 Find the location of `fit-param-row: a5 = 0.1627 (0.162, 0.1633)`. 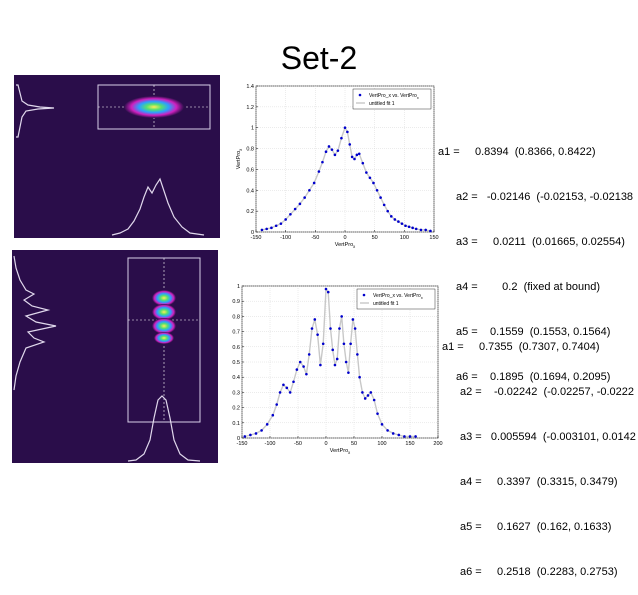

fit-param-row: a5 = 0.1627 (0.162, 0.1633) is located at coordinates (540, 527).